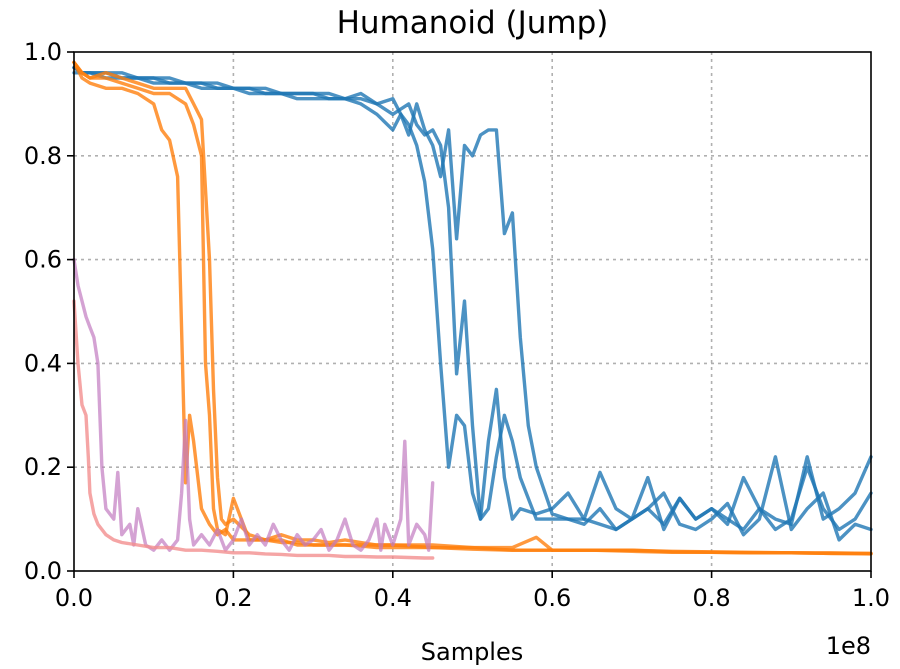 Image resolution: width=900 pixels, height=669 pixels. I want to click on y-tick-label: 1.0, so click(43, 52).